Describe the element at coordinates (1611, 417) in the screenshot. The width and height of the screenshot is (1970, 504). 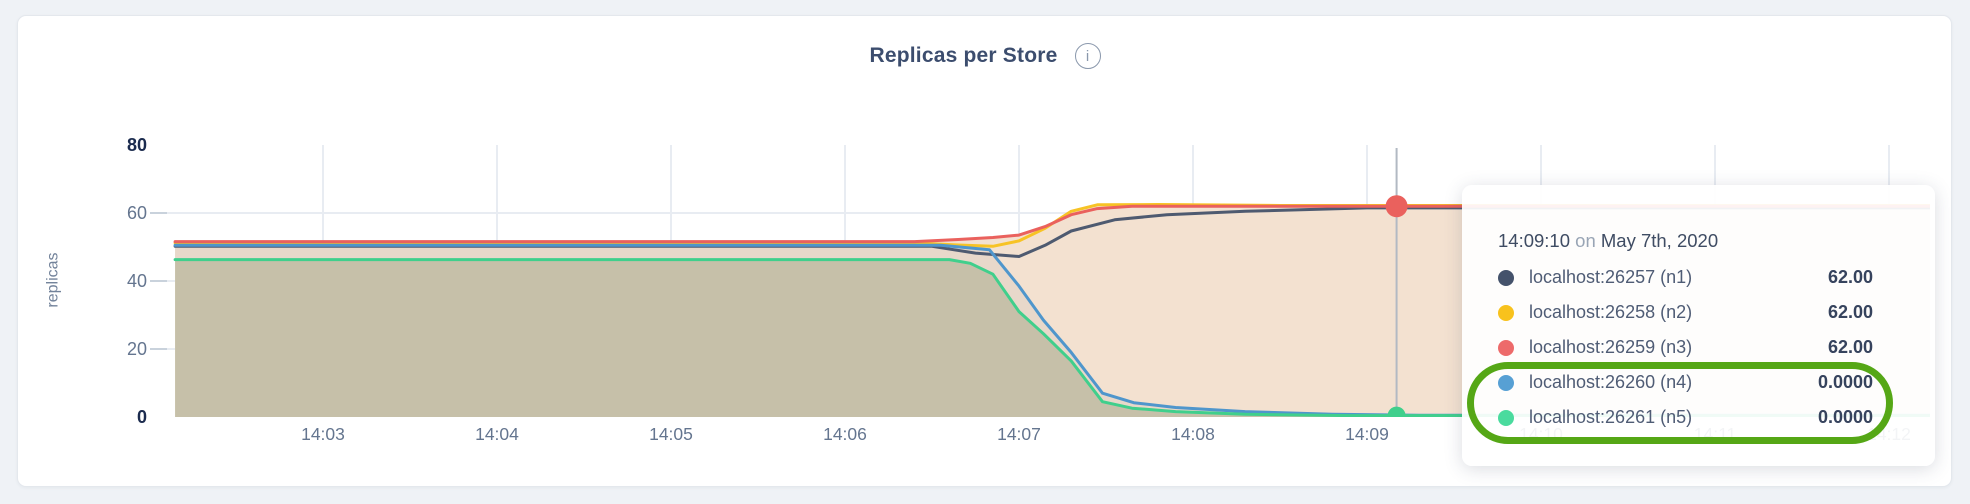
I see `series-label: localhost:26261 (n5)` at that location.